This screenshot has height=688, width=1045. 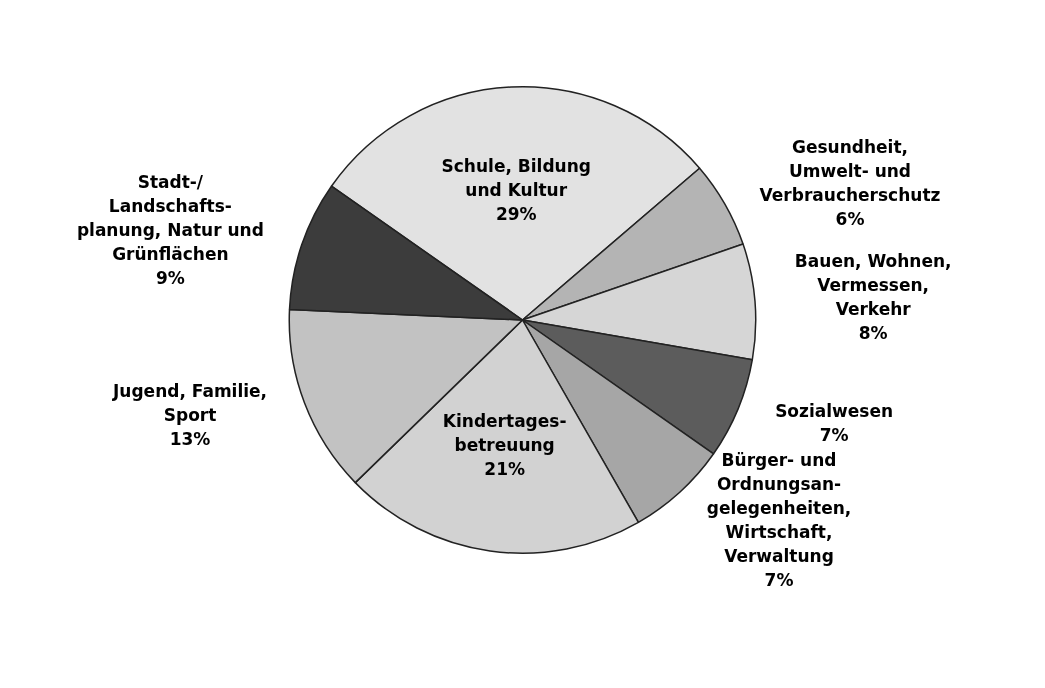 What do you see at coordinates (834, 410) in the screenshot?
I see `slice-label: Sozialwesen` at bounding box center [834, 410].